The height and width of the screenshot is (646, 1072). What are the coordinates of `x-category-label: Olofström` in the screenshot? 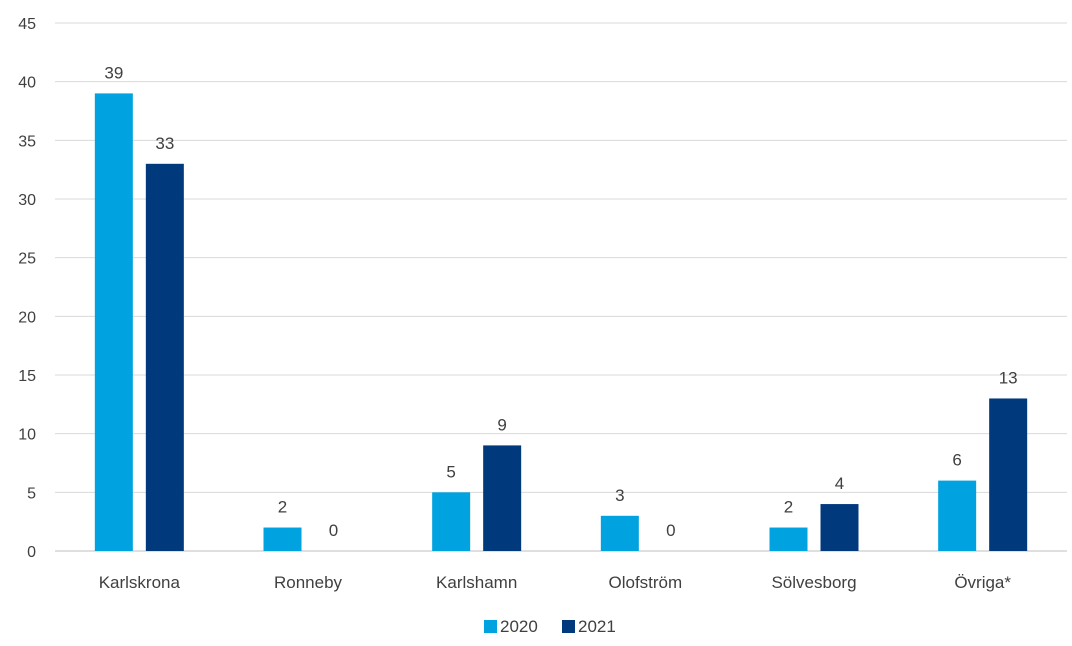 It's located at (645, 582).